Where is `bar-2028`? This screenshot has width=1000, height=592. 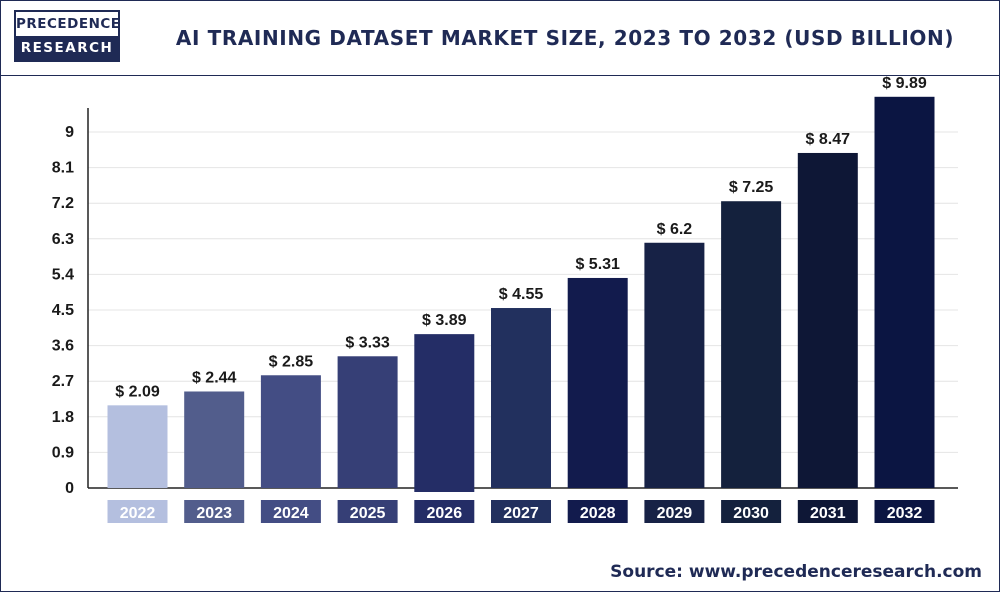 bar-2028 is located at coordinates (597, 382).